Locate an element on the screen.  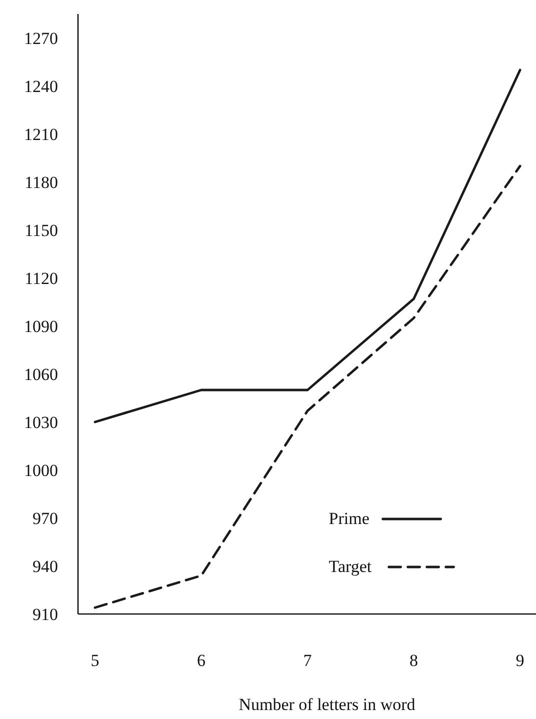
x-tick-label: 9 is located at coordinates (520, 660).